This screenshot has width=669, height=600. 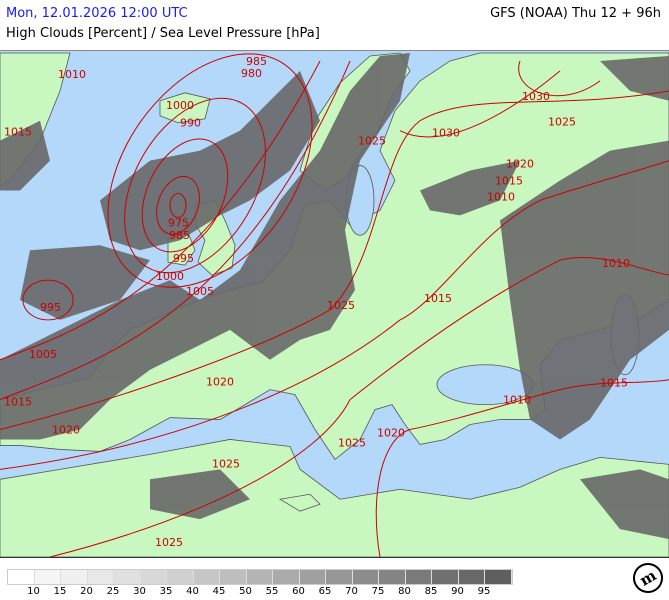 I want to click on meteologix-logo: m, so click(x=648, y=578).